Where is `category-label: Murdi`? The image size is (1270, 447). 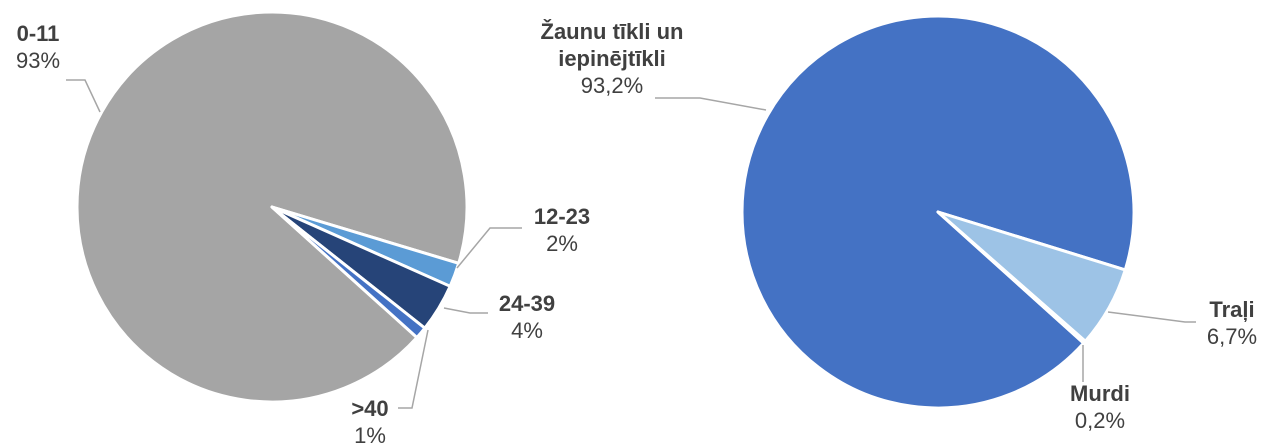 category-label: Murdi is located at coordinates (1100, 393).